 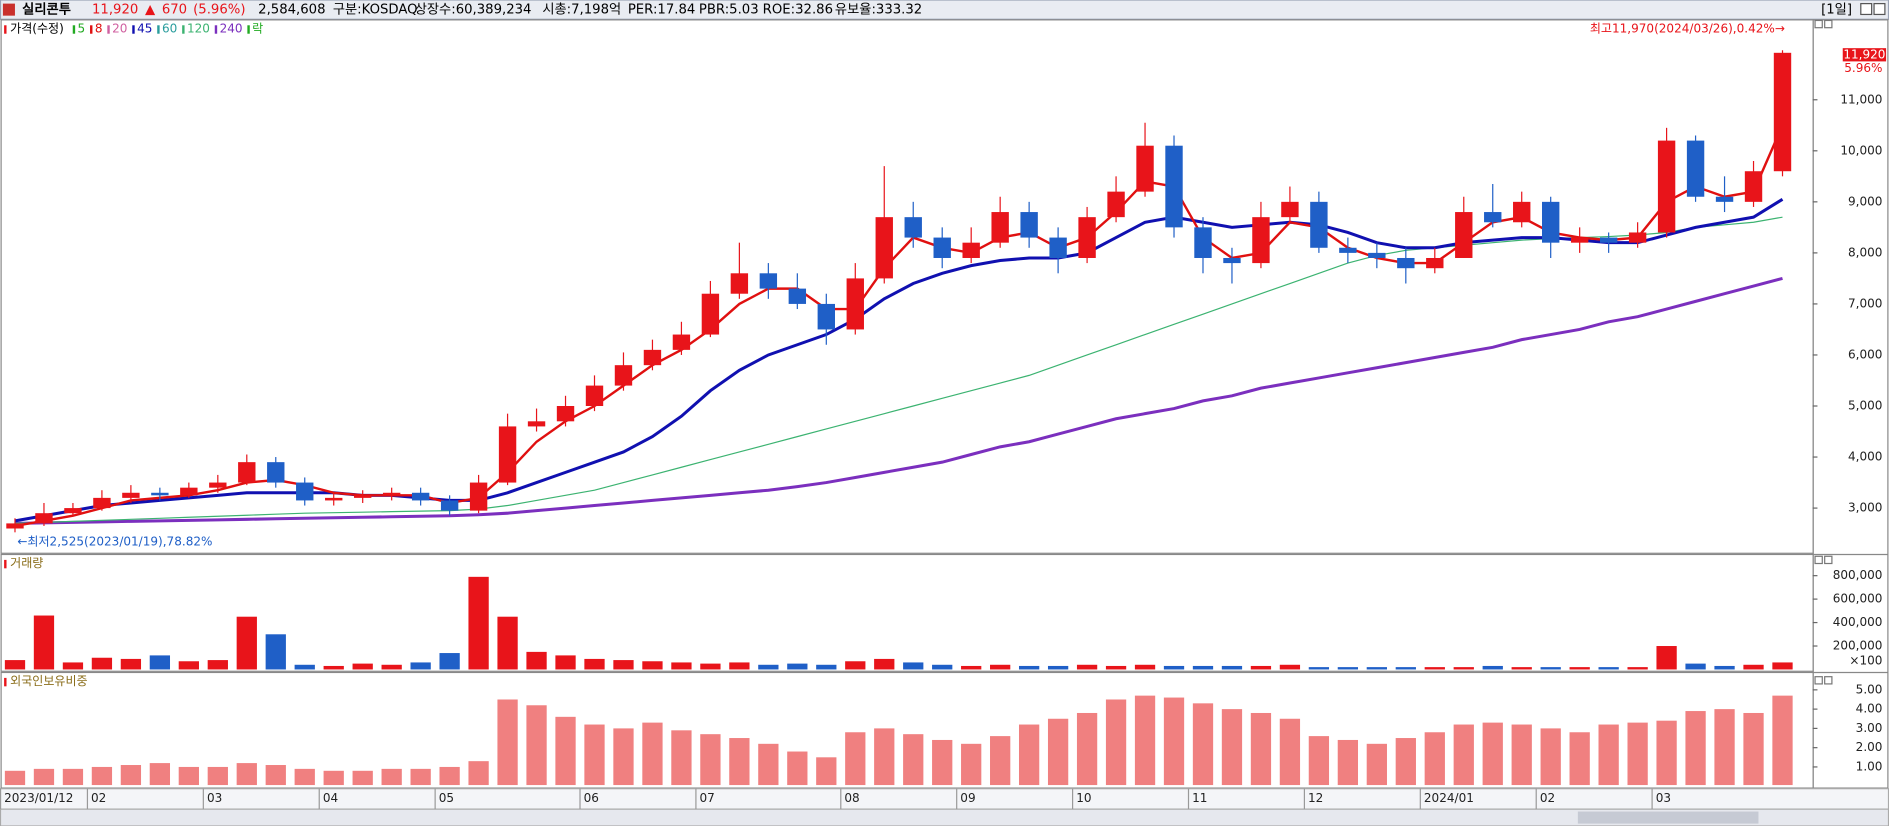 What do you see at coordinates (38, 798) in the screenshot?
I see `x-tick-label: 2023/01/12` at bounding box center [38, 798].